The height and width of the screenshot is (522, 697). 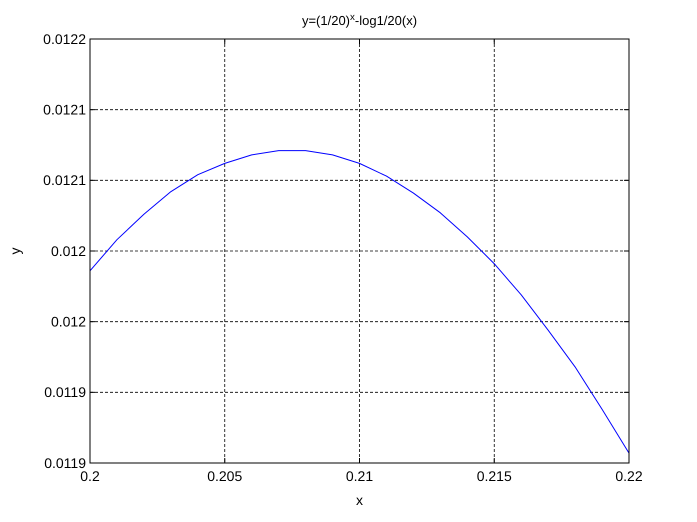 I want to click on x-tick-label: 0.205, so click(x=224, y=476).